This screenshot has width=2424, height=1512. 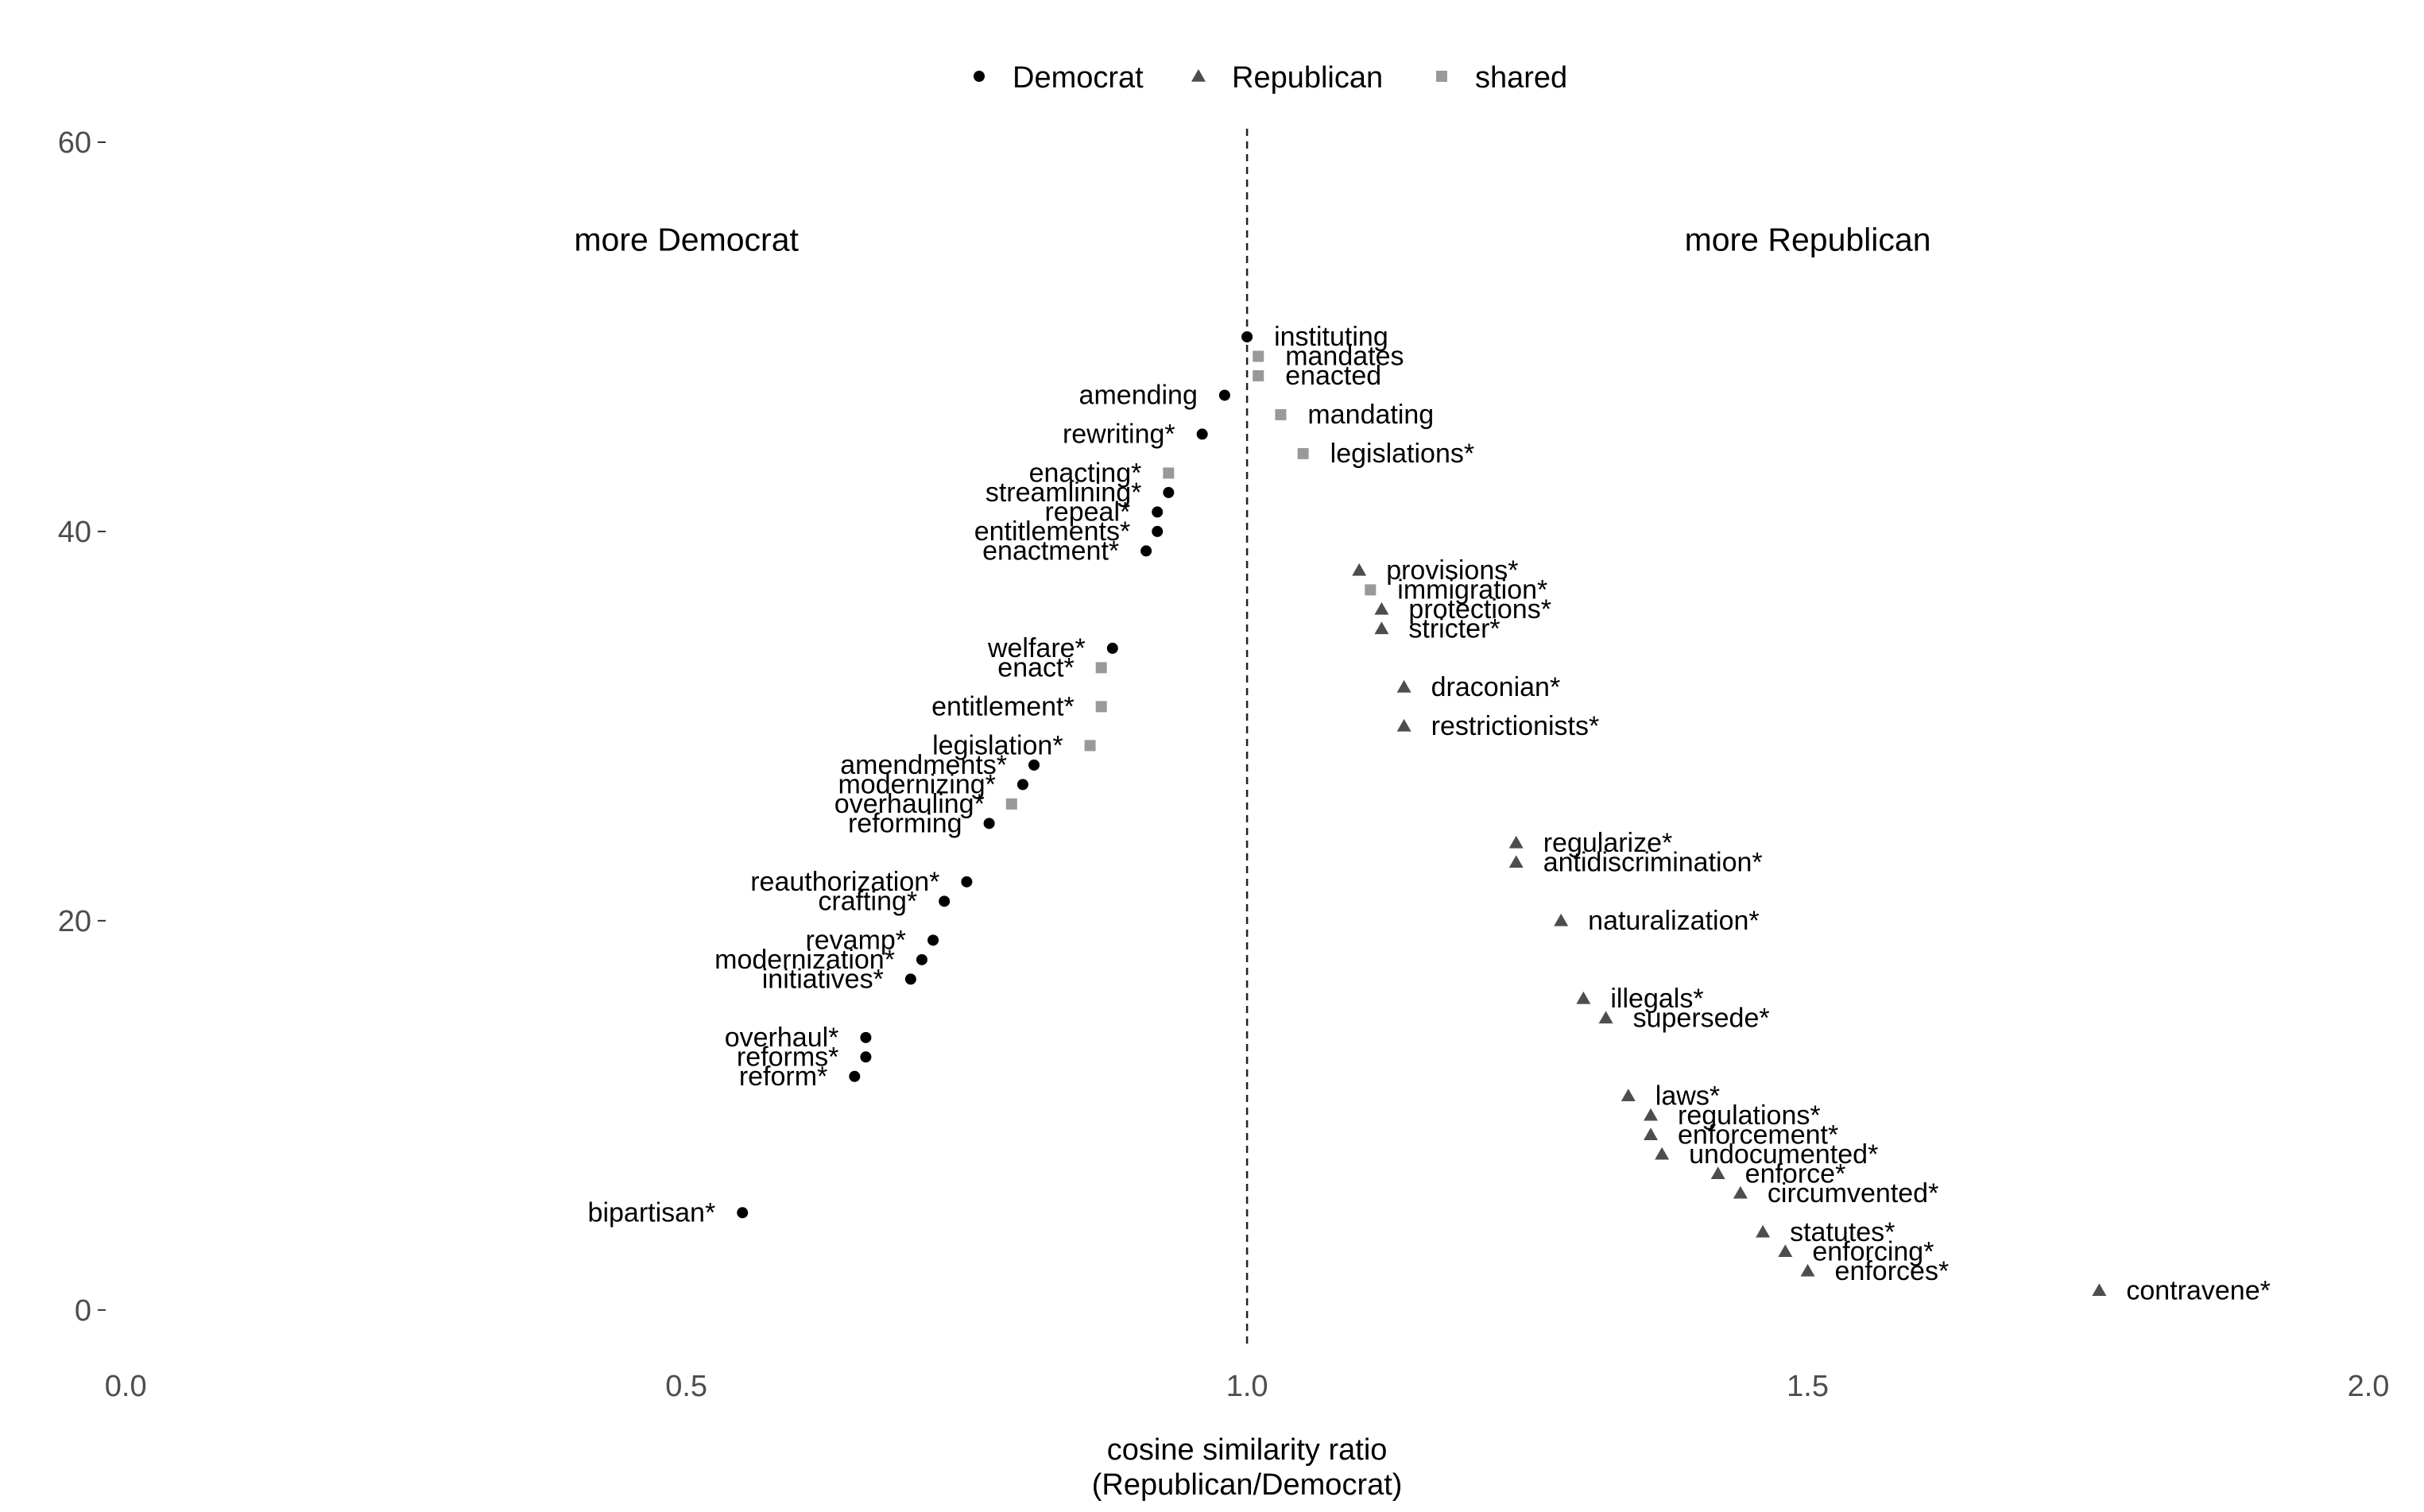 I want to click on data-point-label: stricter*, so click(x=1454, y=628).